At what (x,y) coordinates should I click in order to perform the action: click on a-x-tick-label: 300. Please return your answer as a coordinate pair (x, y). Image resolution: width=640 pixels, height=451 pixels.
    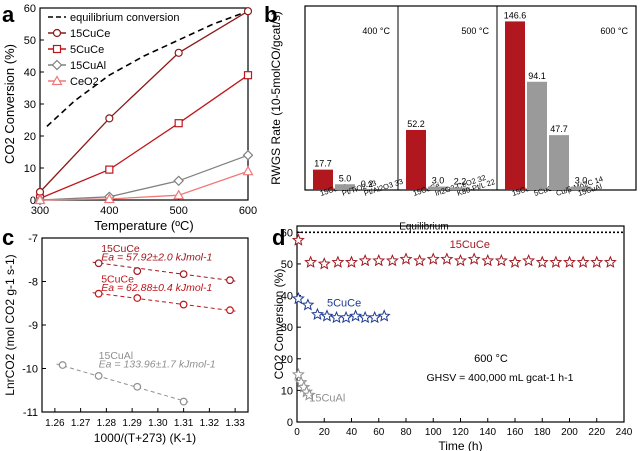
    Looking at the image, I should click on (40, 211).